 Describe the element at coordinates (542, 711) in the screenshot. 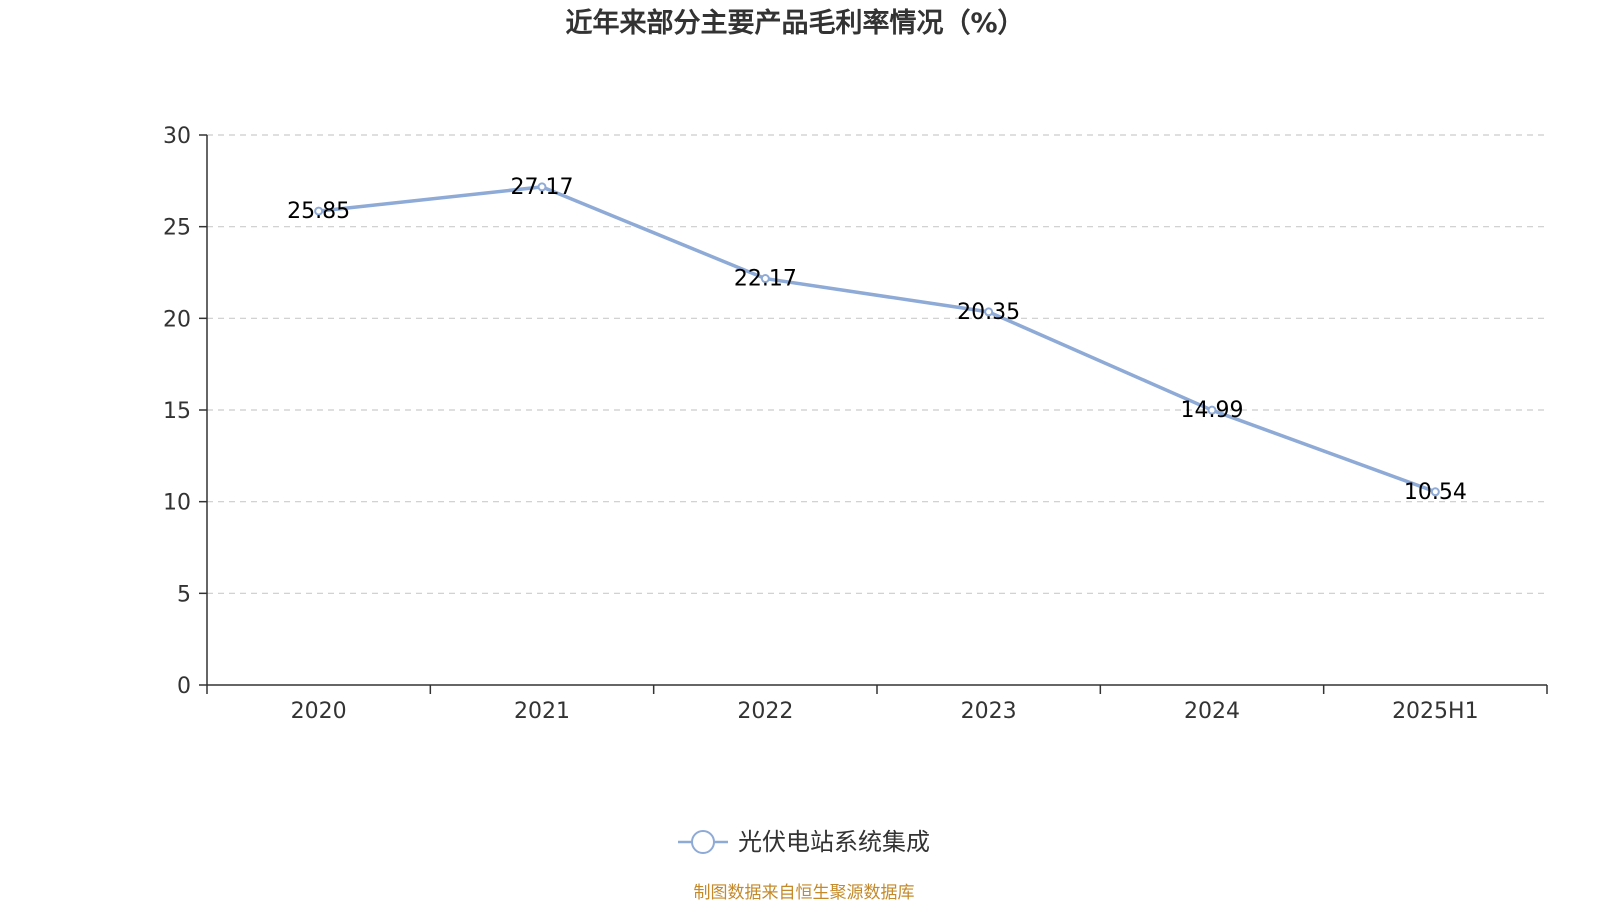

I see `x-tick-label: 2021` at that location.